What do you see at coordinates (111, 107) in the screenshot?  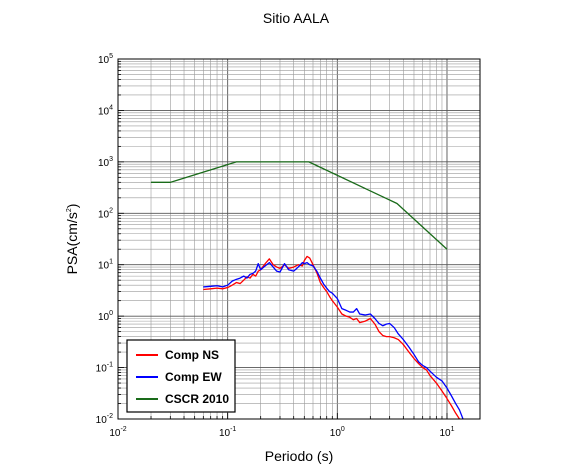 I see `tick-label-exponent: 4` at bounding box center [111, 107].